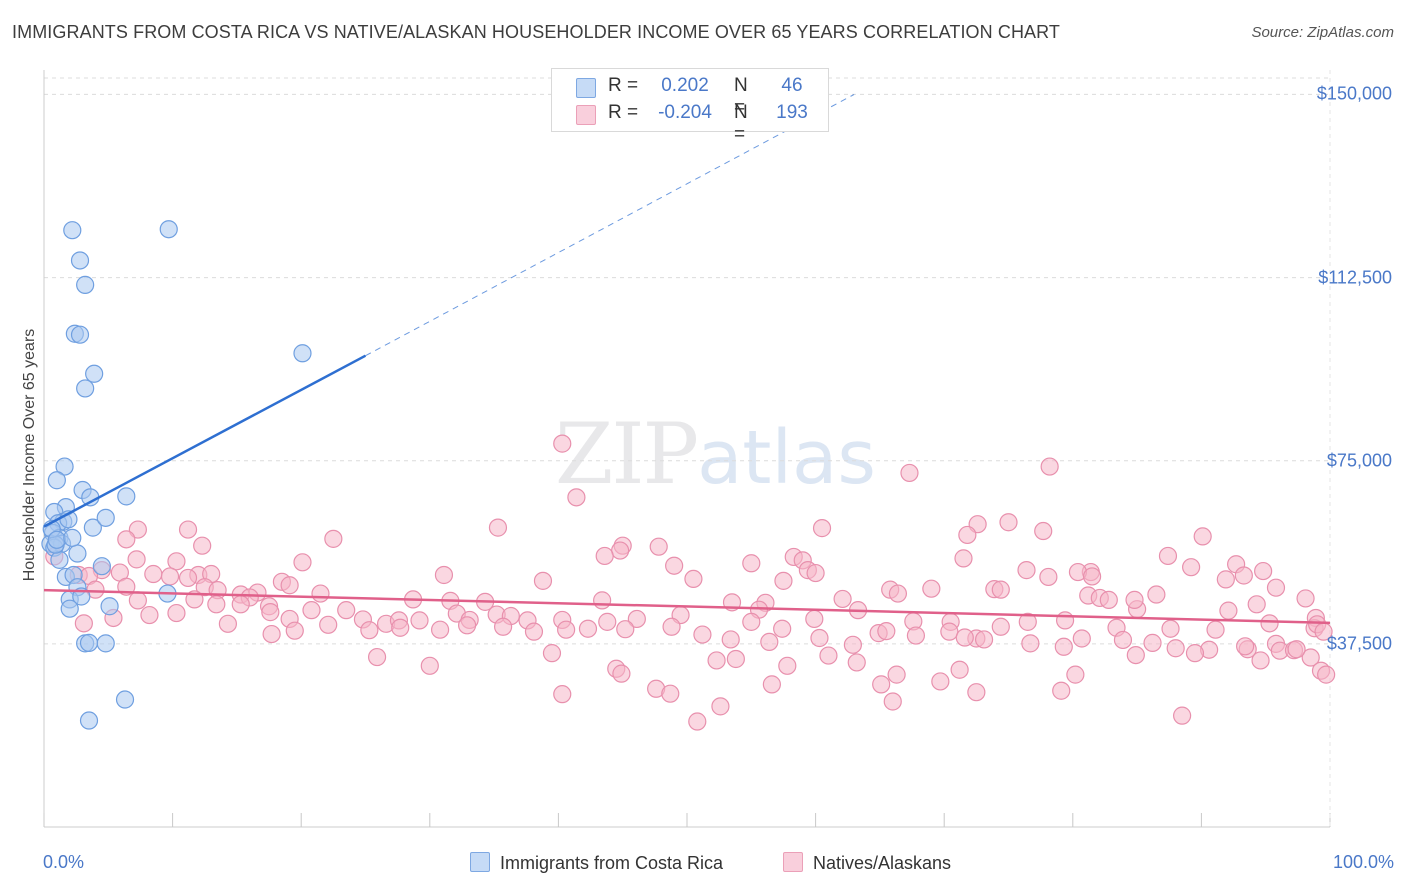 The width and height of the screenshot is (1406, 892). What do you see at coordinates (1354, 93) in the screenshot?
I see `y-tick-label: $150,000` at bounding box center [1354, 93].